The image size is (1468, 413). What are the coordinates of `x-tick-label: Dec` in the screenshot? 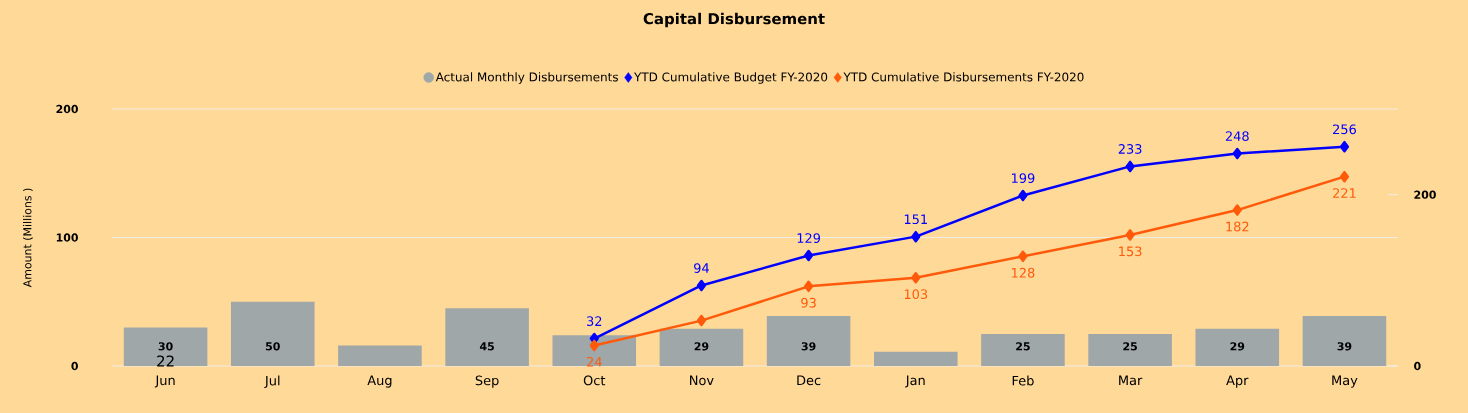 It's located at (809, 380).